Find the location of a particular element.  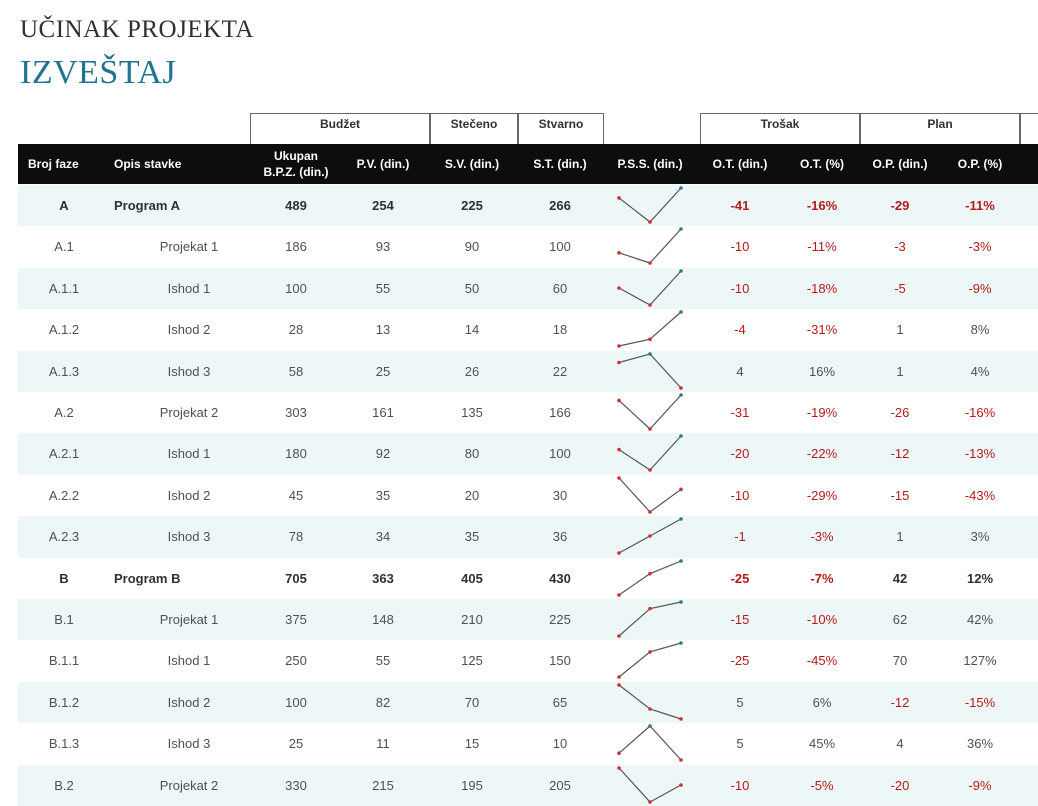

col-bpz-header: Ukupan B.P.Z. (din.) is located at coordinates (296, 164).